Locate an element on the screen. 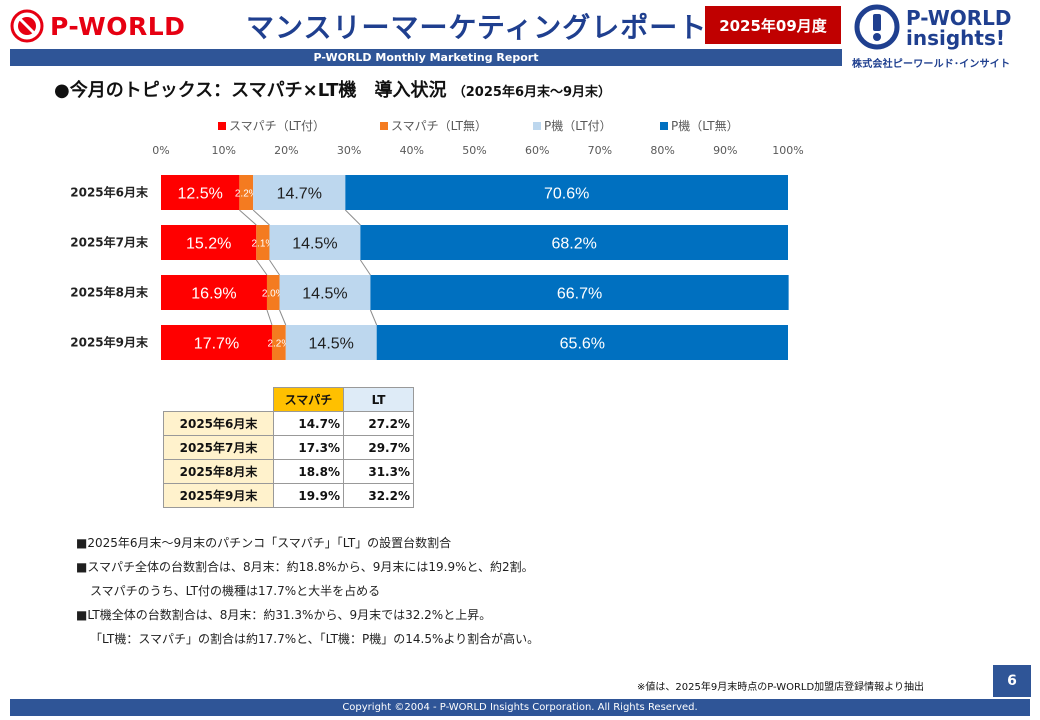 The height and width of the screenshot is (720, 1040). table-header-row: スマパチ LT is located at coordinates (289, 399).